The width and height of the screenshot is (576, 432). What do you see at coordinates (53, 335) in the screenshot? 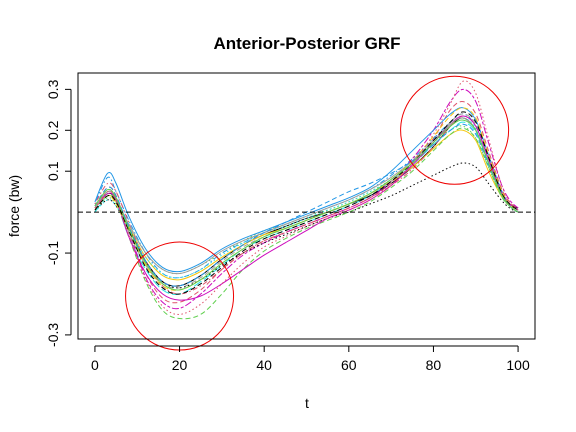
I see `y-tick-label-0: -0.3` at bounding box center [53, 335].